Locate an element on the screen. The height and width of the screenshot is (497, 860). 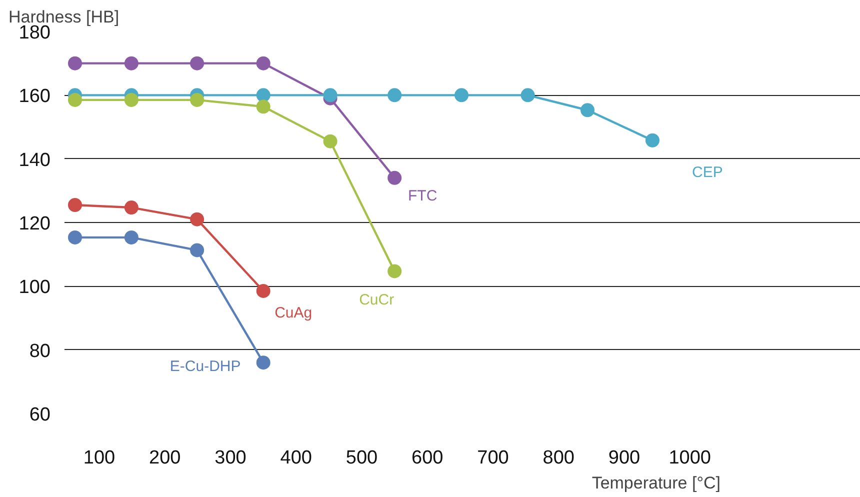
x-tick-label: 800 is located at coordinates (558, 458).